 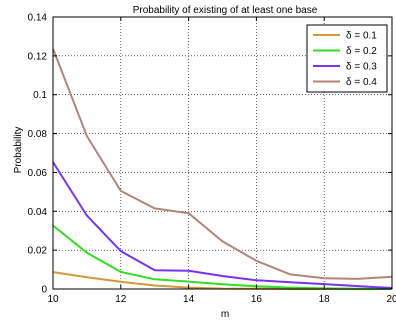 I want to click on y-tick-label: 0.12, so click(x=38, y=56).